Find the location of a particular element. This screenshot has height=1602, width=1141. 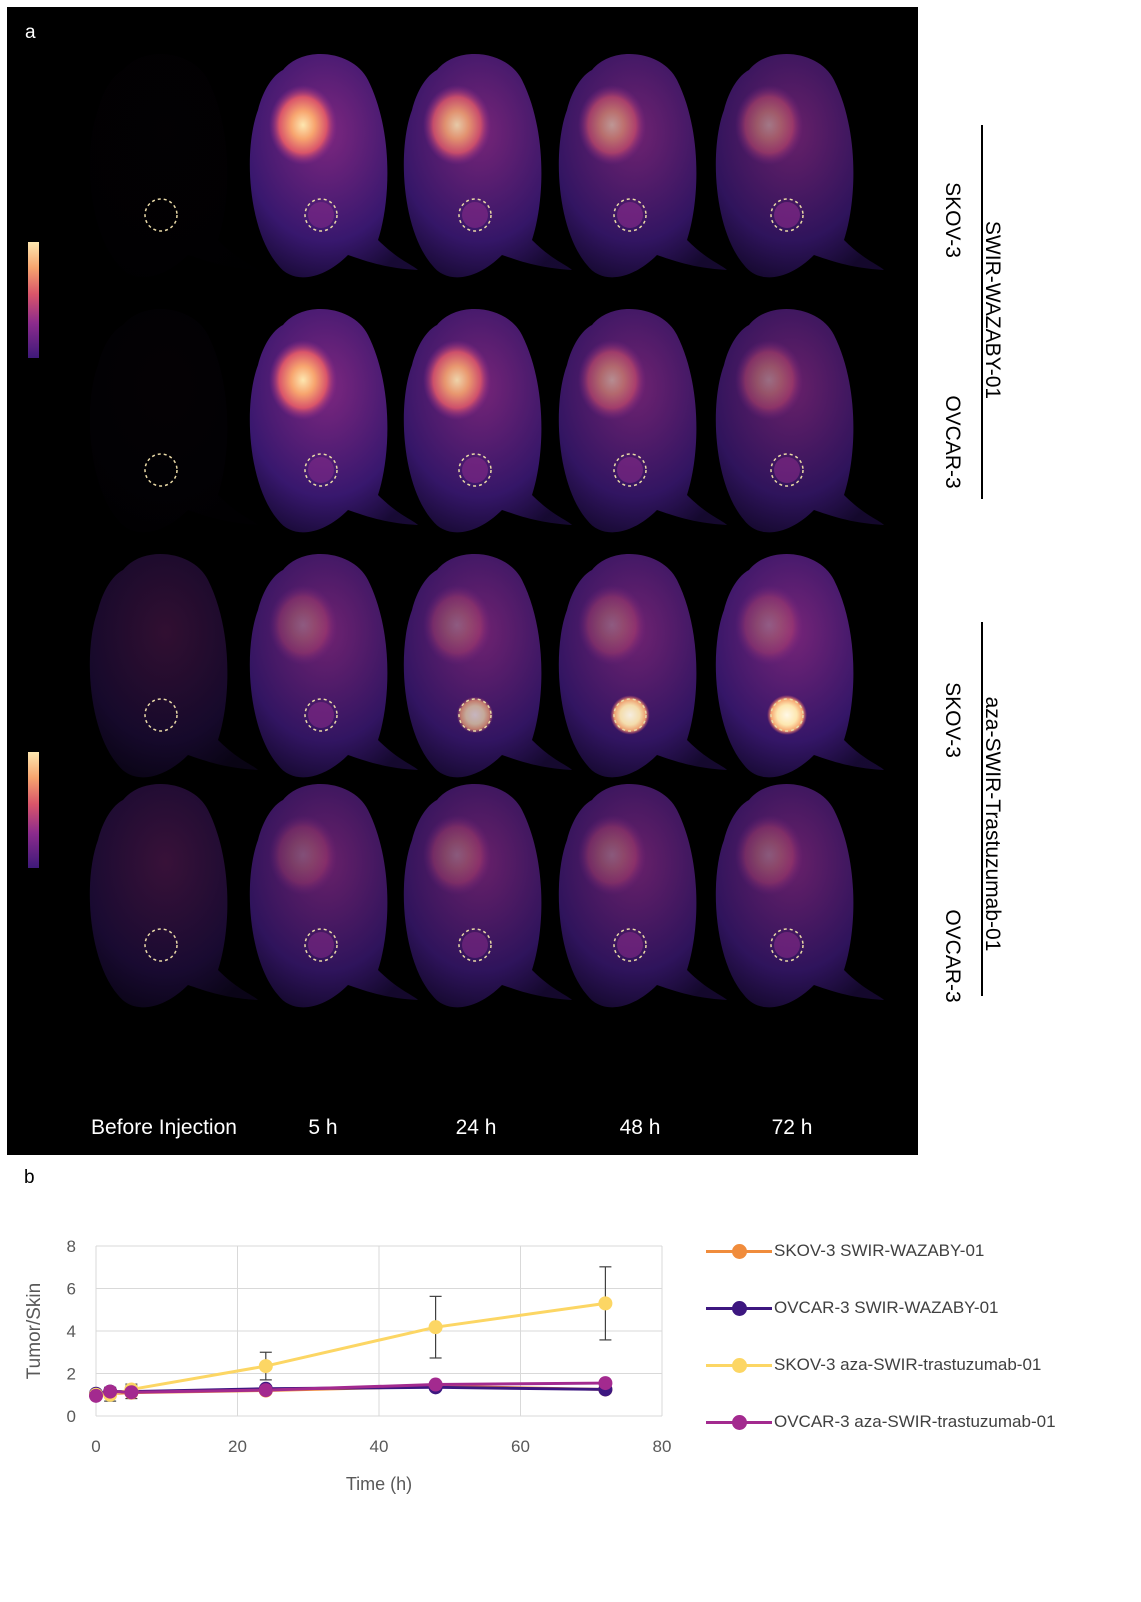

legend-item: OVCAR-3 aza-SWIR-trastuzumab-01 is located at coordinates (881, 1421).